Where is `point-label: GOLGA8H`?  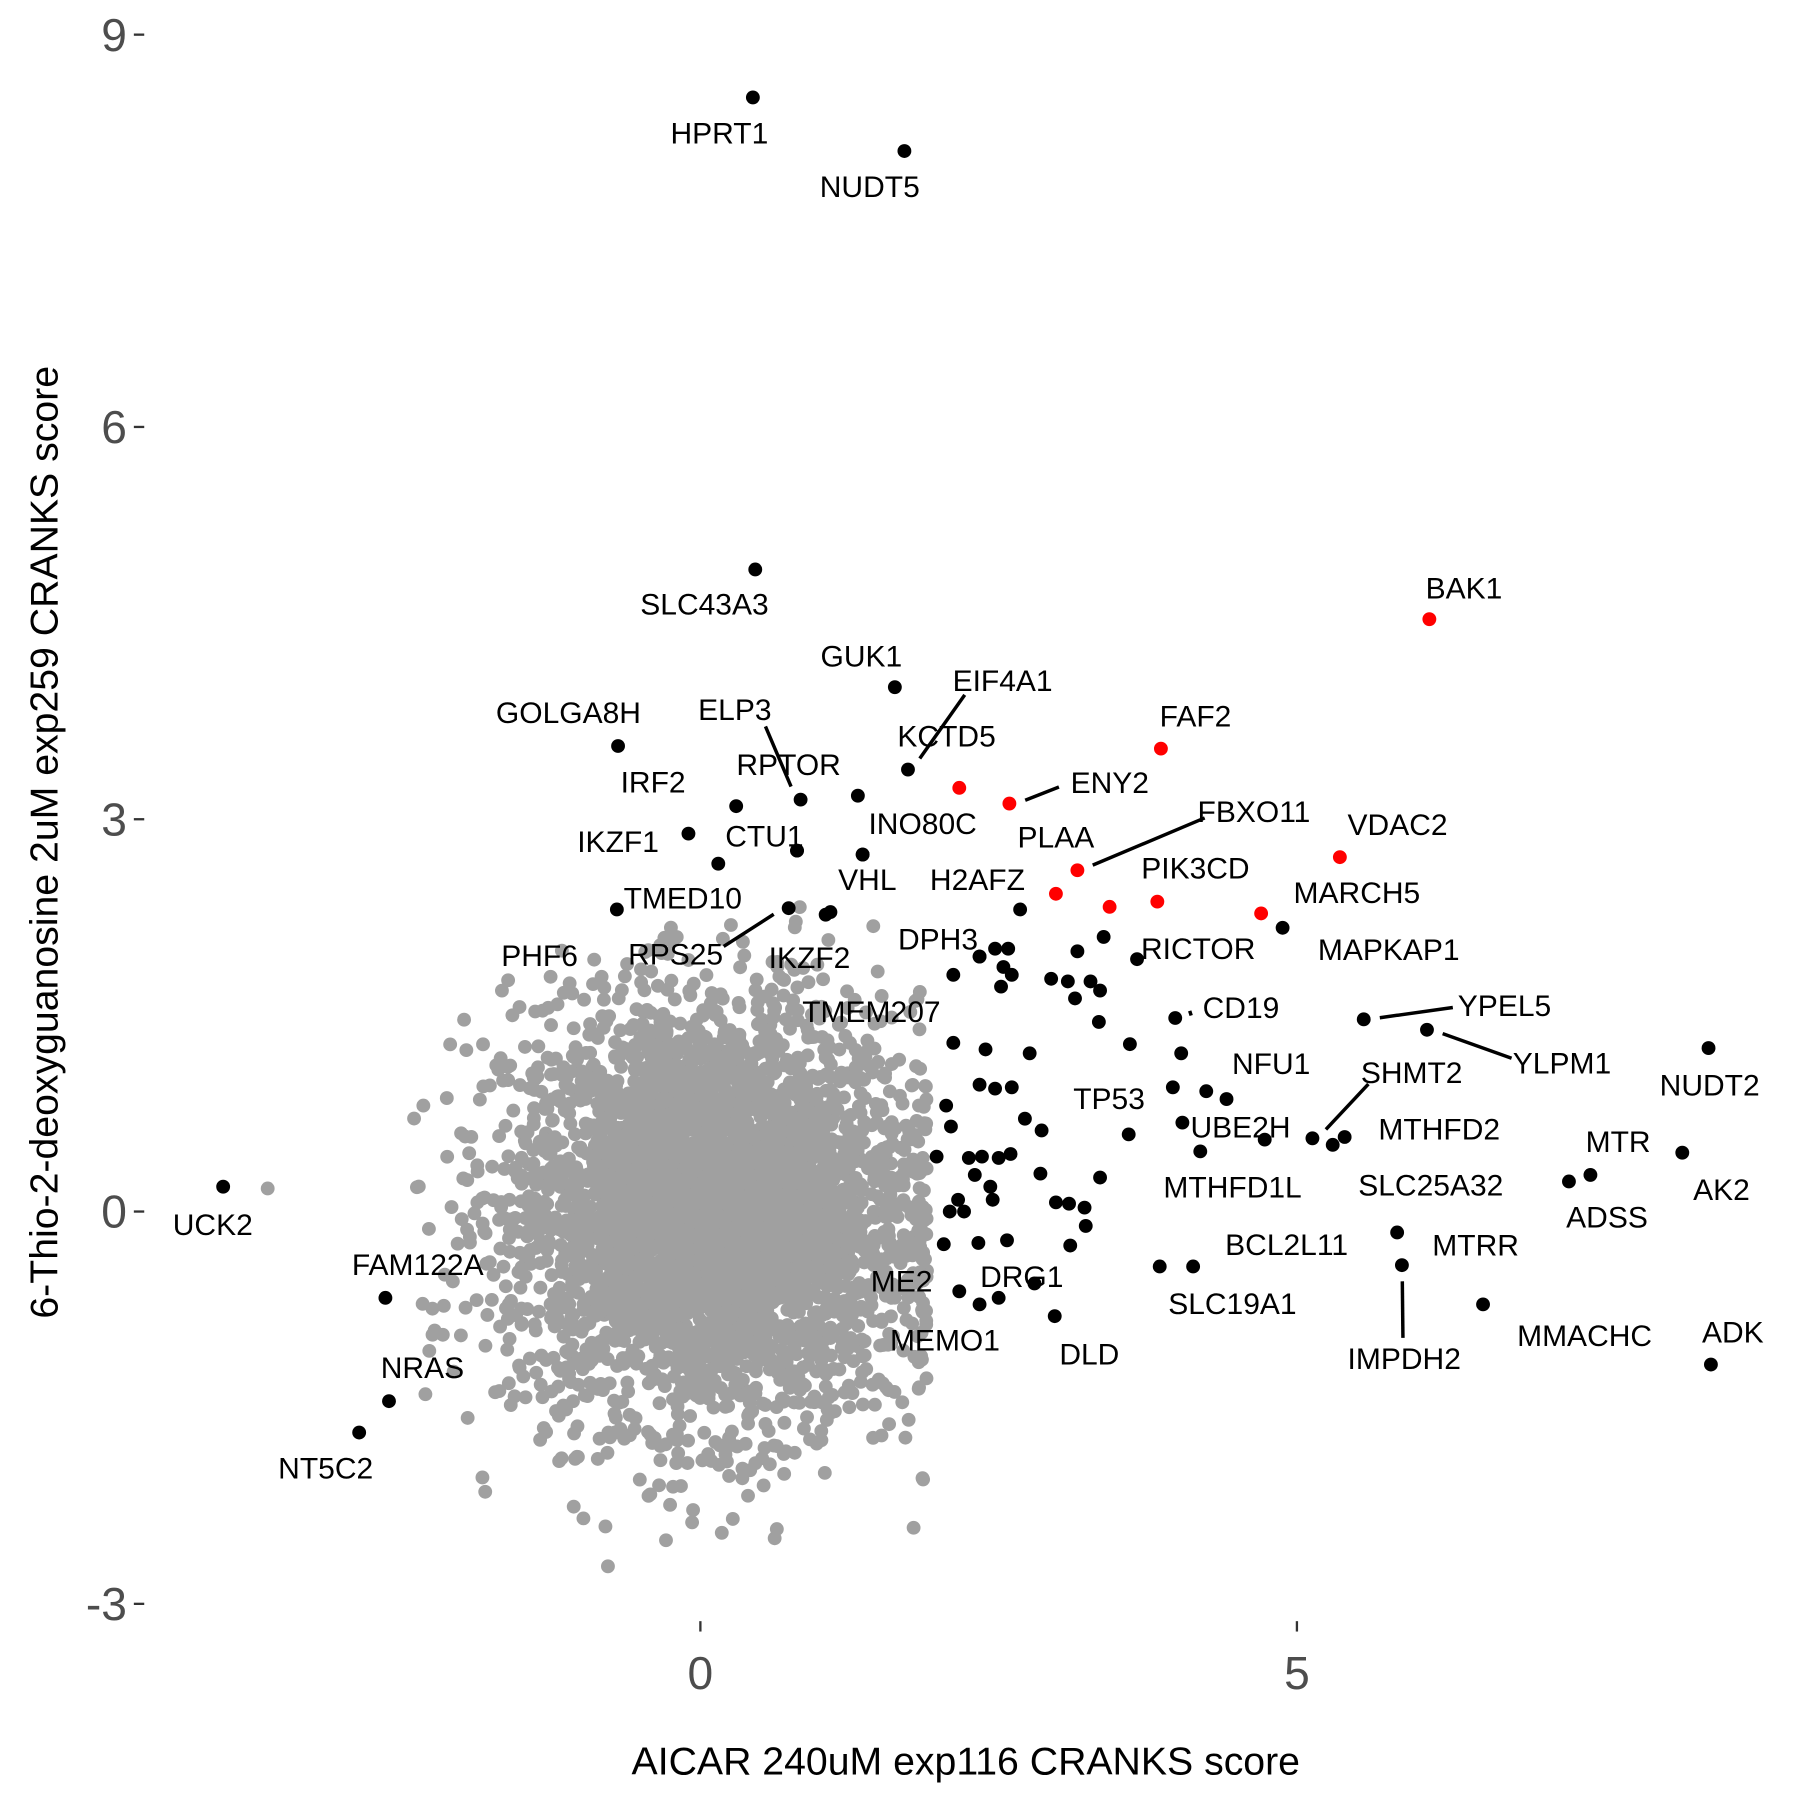
point-label: GOLGA8H is located at coordinates (568, 713).